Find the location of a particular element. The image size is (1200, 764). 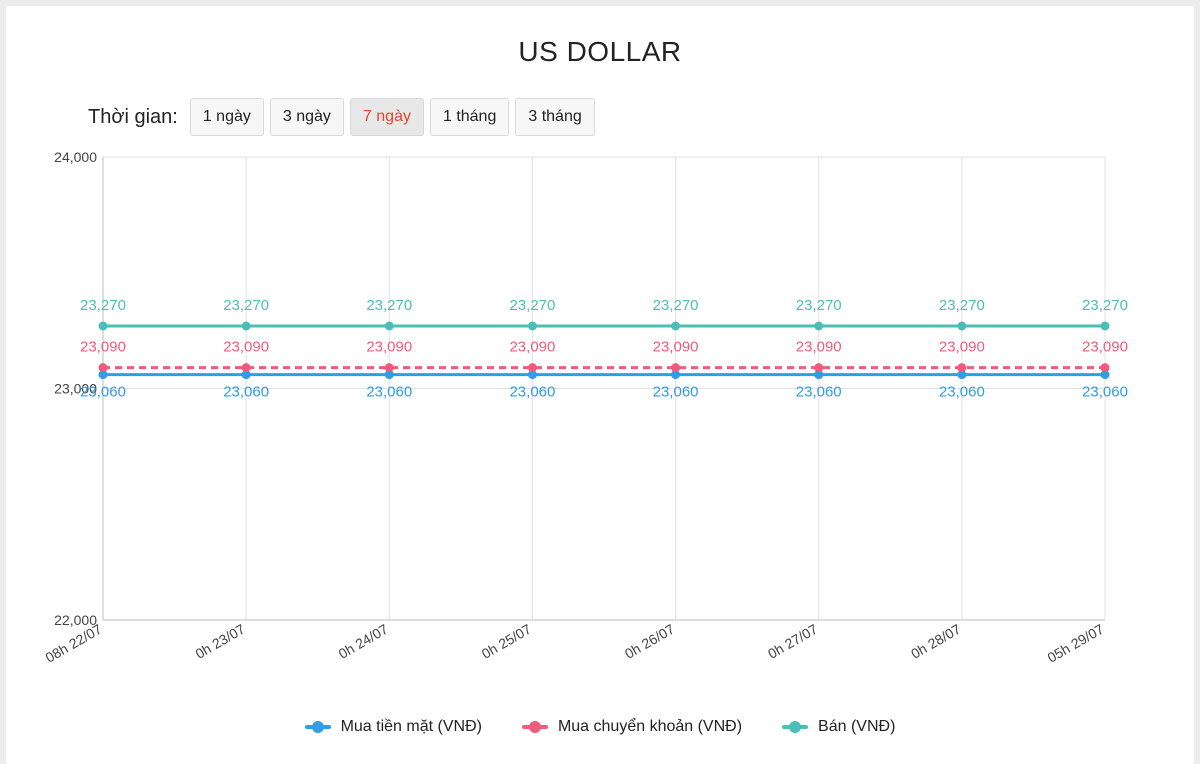

x-tick-label: 0h 28/07 is located at coordinates (935, 641).